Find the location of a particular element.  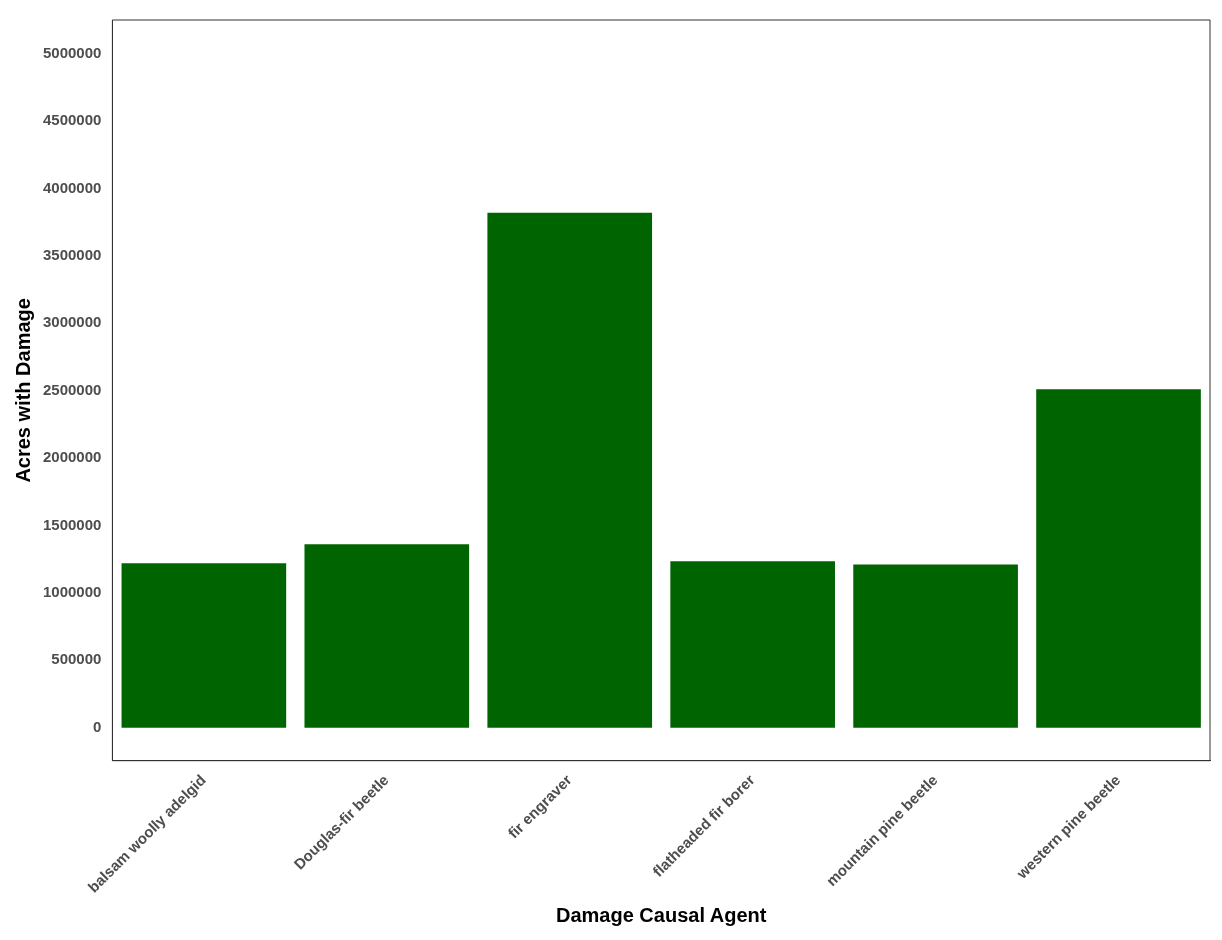

y-tick-label: 5000000 is located at coordinates (72, 52).